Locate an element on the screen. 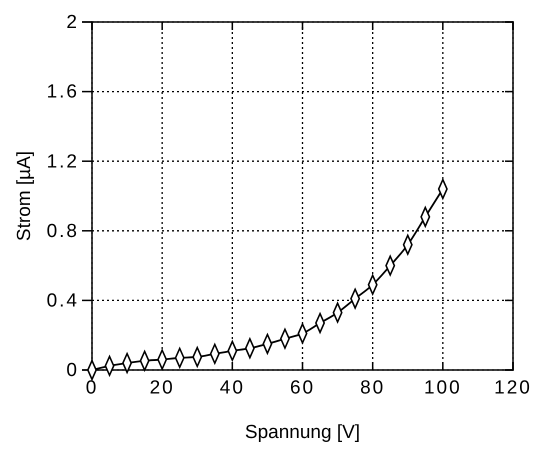 Image resolution: width=539 pixels, height=450 pixels. y-tick-label: 1.6 is located at coordinates (62, 92).